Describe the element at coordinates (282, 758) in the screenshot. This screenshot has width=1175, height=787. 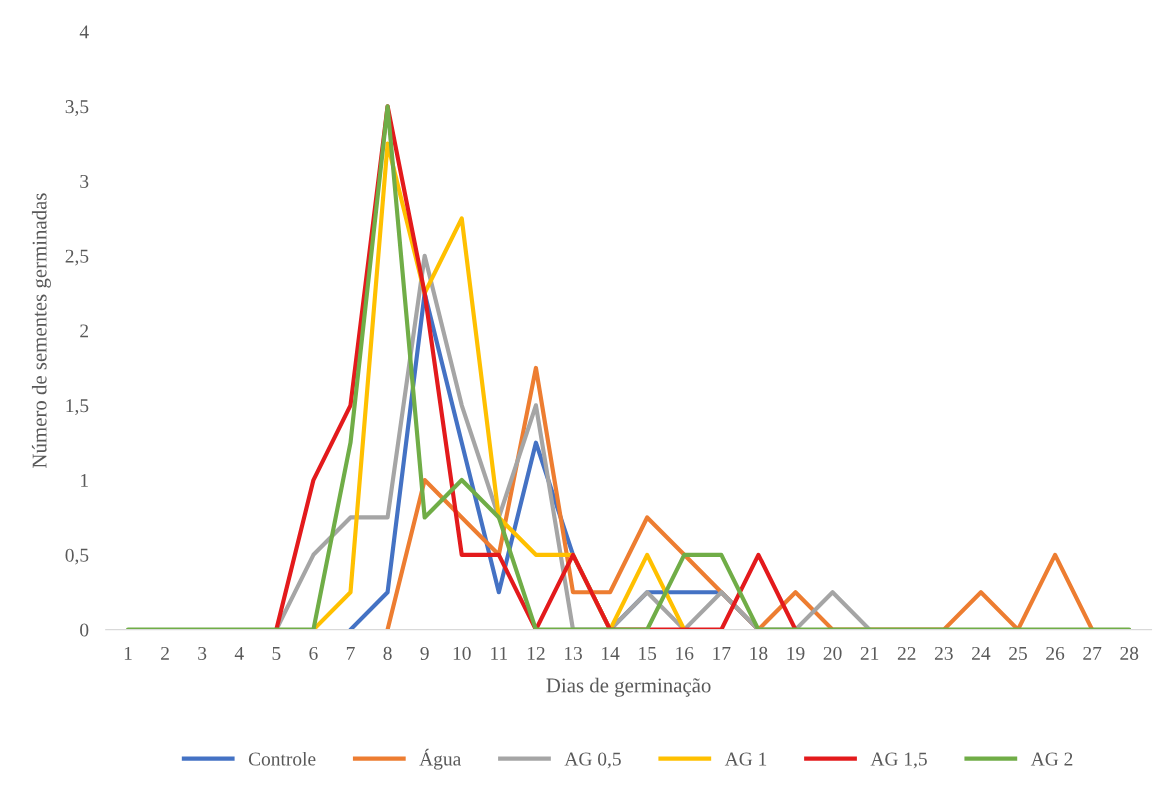
I see `legend-label: Controle` at that location.